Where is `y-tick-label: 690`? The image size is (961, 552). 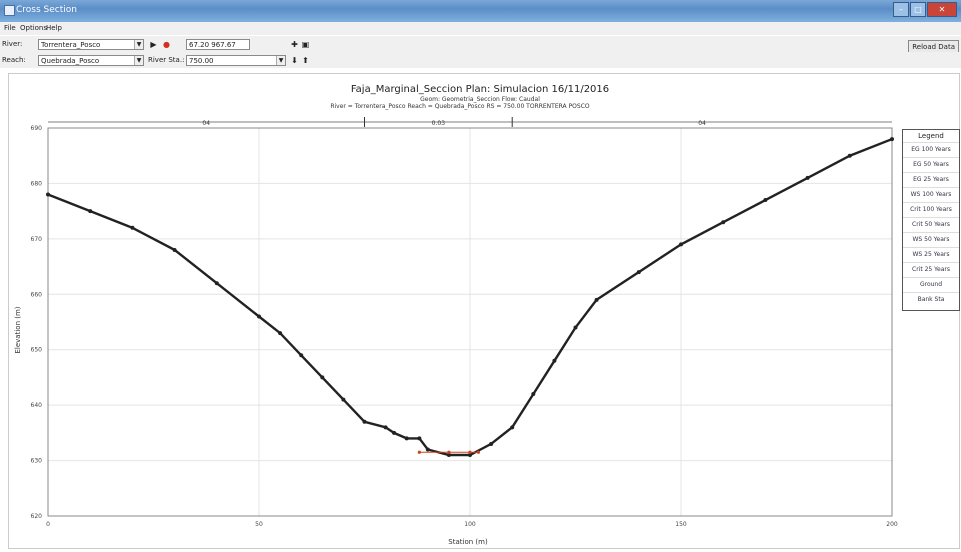 y-tick-label: 690 is located at coordinates (37, 128).